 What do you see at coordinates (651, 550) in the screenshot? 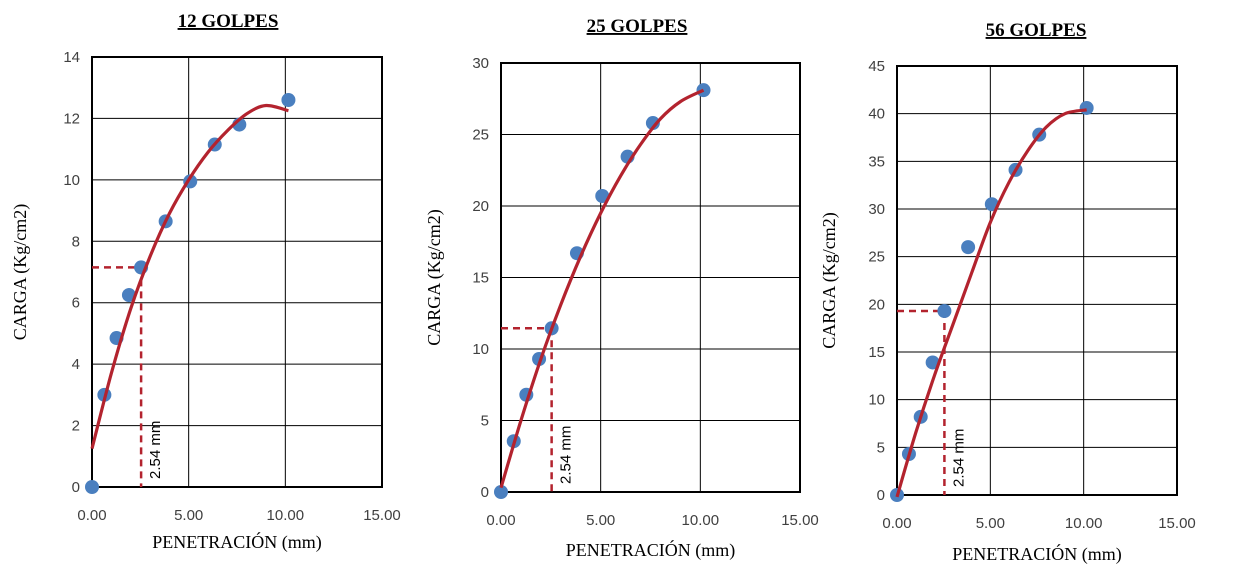
I see `chart-2-x-axis-label: PENETRACIÓN (mm)` at bounding box center [651, 550].